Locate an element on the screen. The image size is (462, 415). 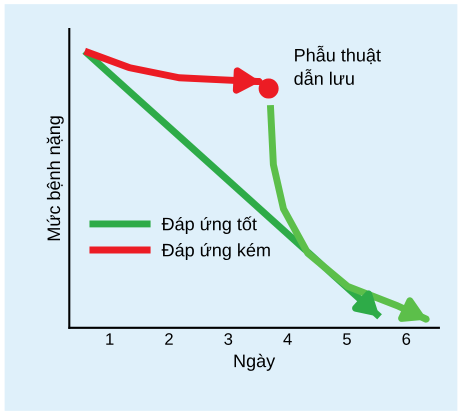
x-axis-title: Ngày is located at coordinates (255, 362).